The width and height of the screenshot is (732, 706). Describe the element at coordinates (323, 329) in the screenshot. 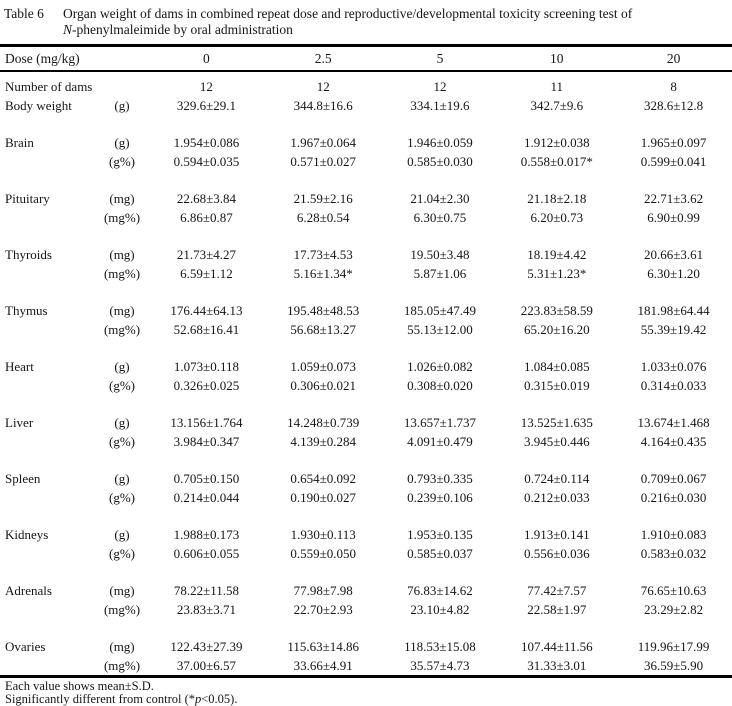

I see `row-value: 56.68±13.27` at that location.